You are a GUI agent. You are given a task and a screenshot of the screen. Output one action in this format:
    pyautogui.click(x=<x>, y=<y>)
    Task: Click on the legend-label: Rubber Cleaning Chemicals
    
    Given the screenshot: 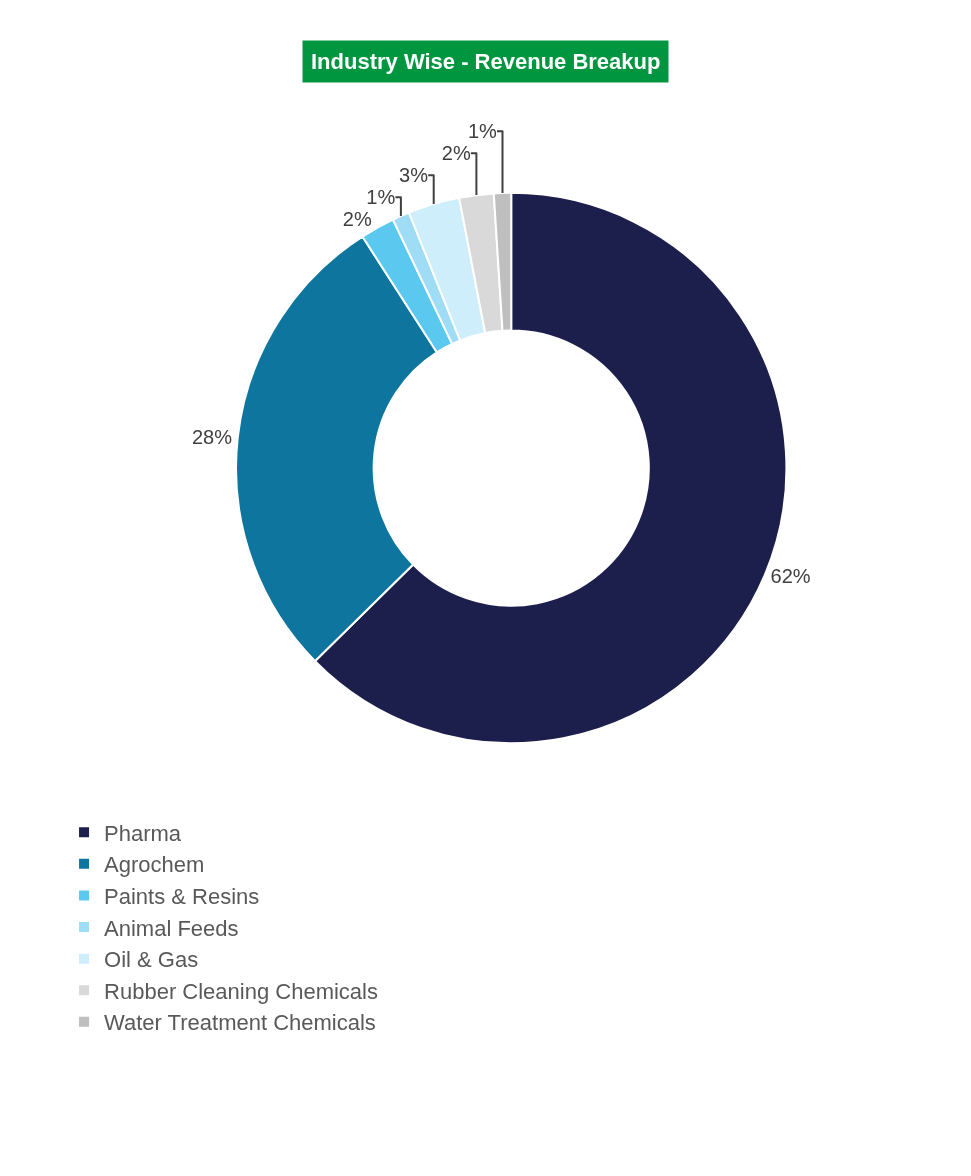 What is the action you would take?
    pyautogui.click(x=241, y=991)
    